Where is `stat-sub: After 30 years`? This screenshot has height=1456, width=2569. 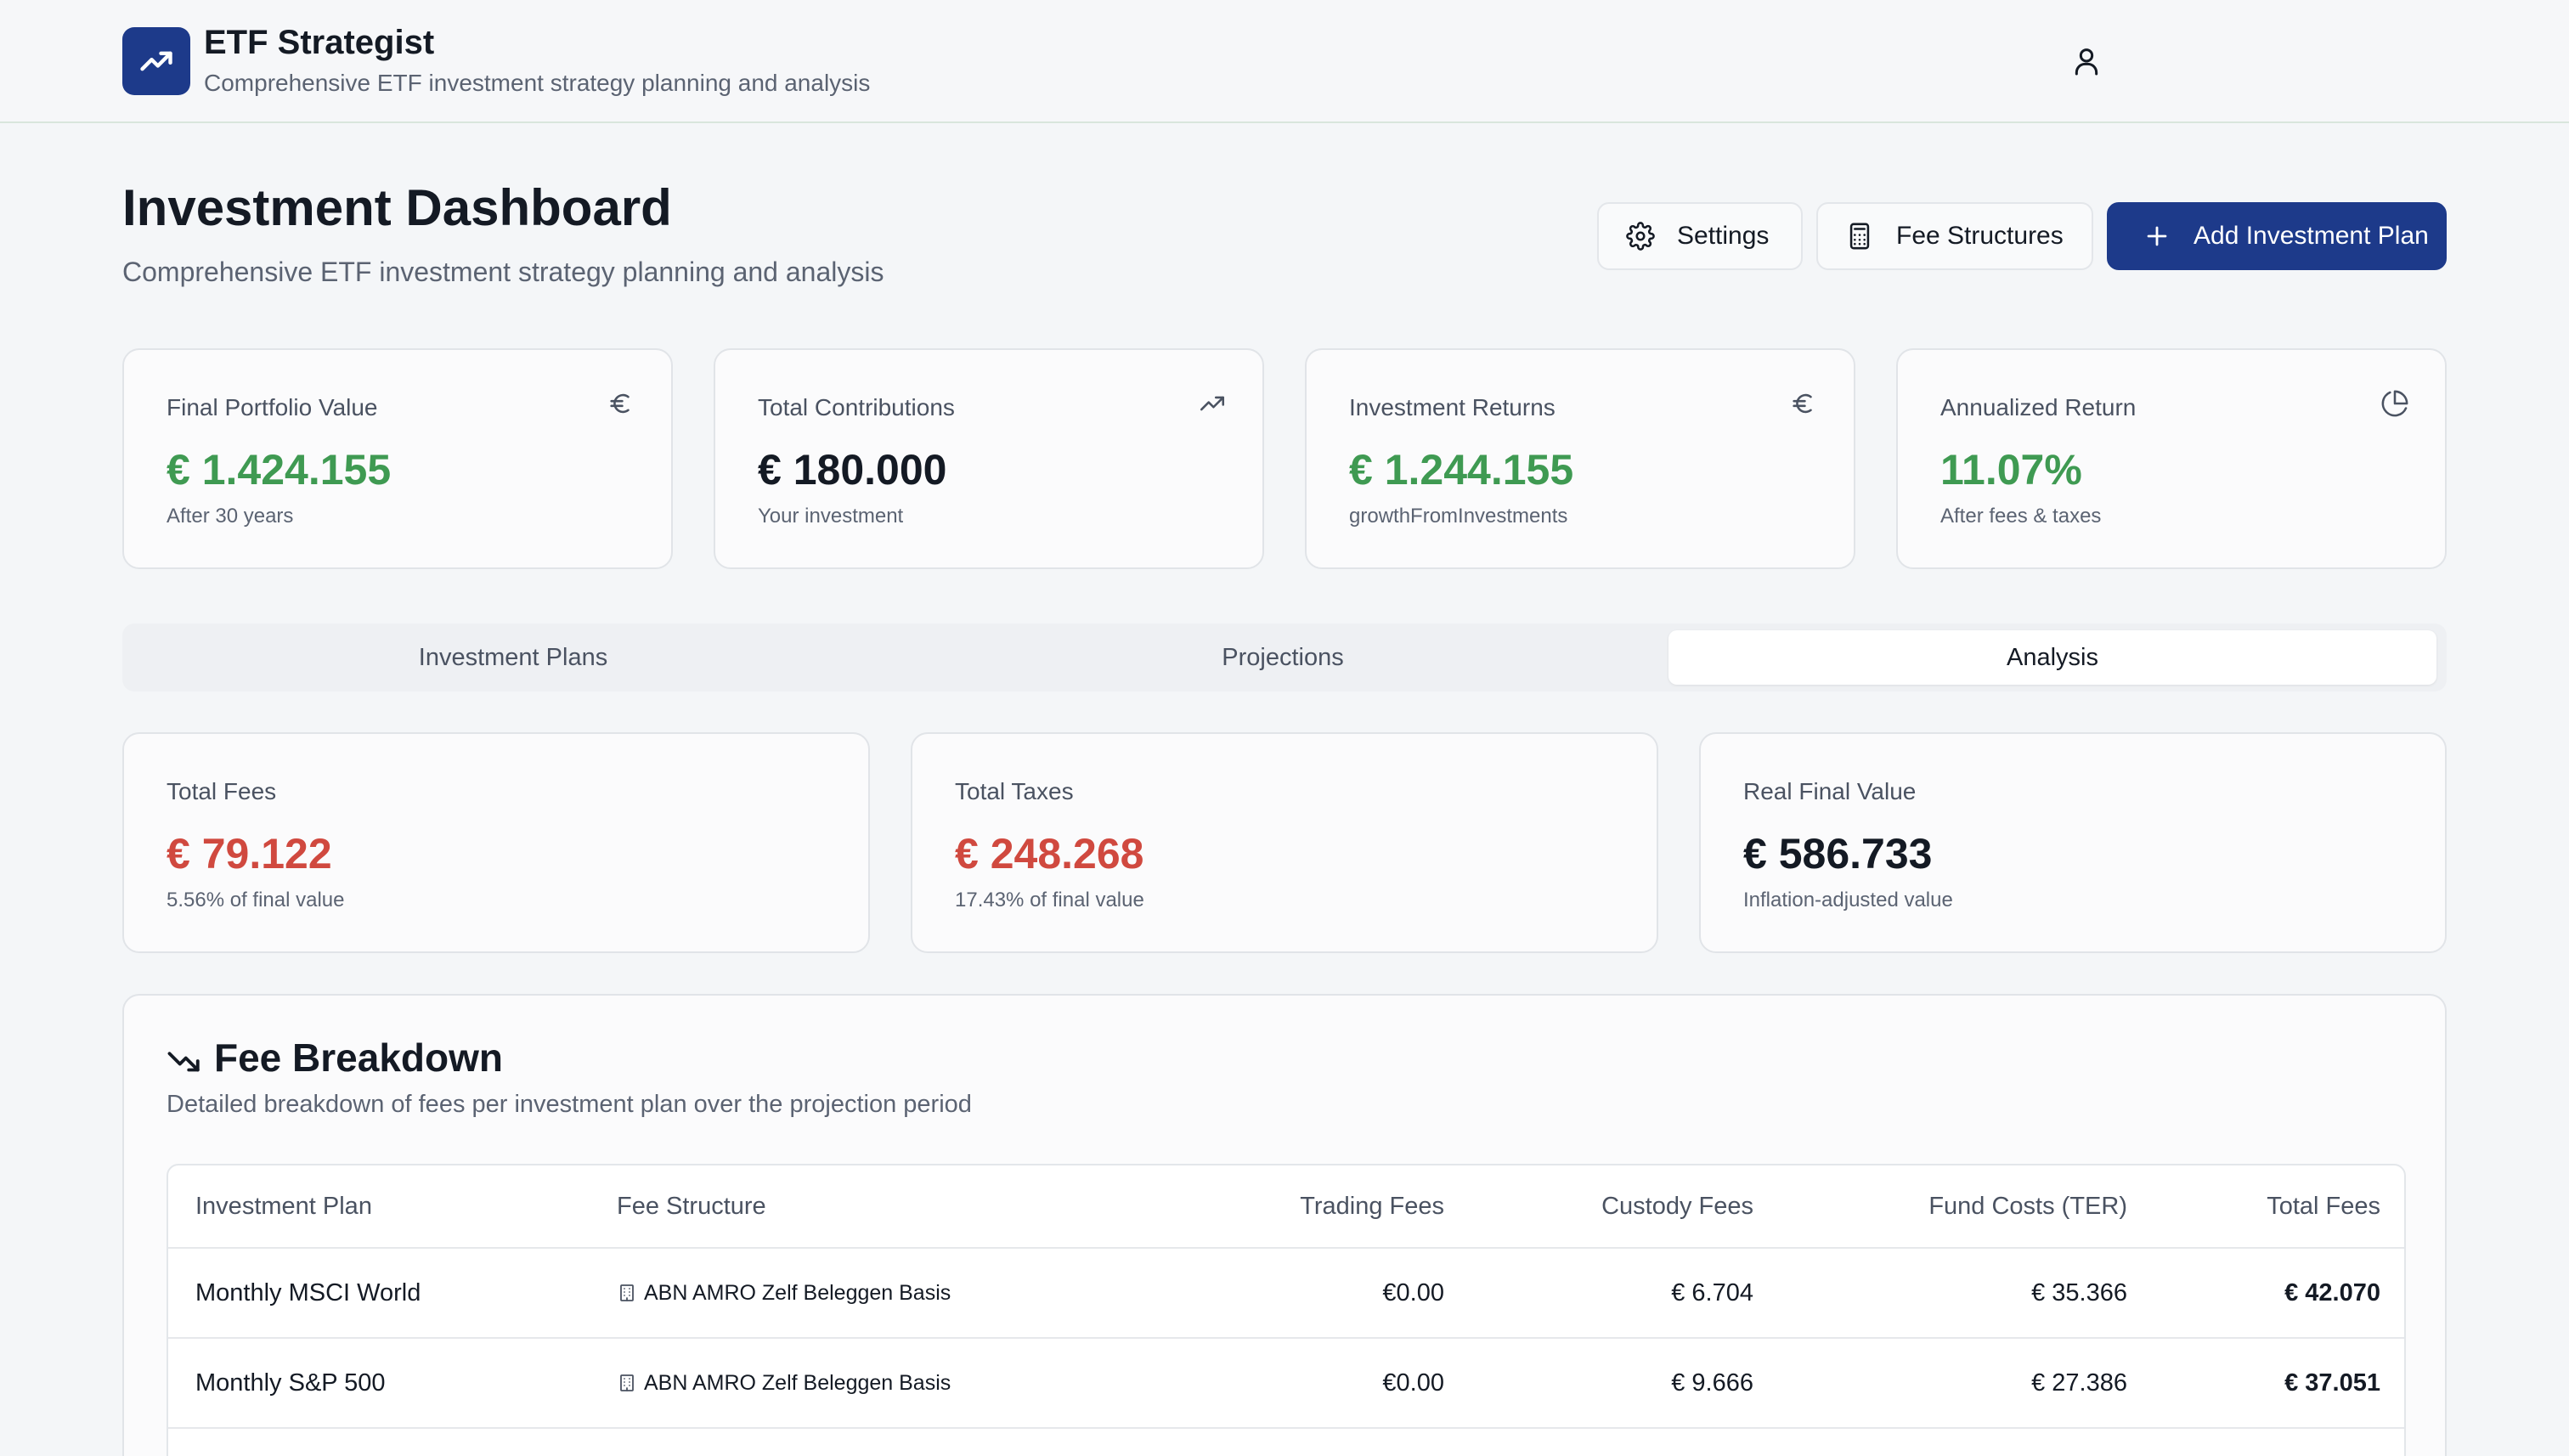
stat-sub: After 30 years is located at coordinates (231, 516).